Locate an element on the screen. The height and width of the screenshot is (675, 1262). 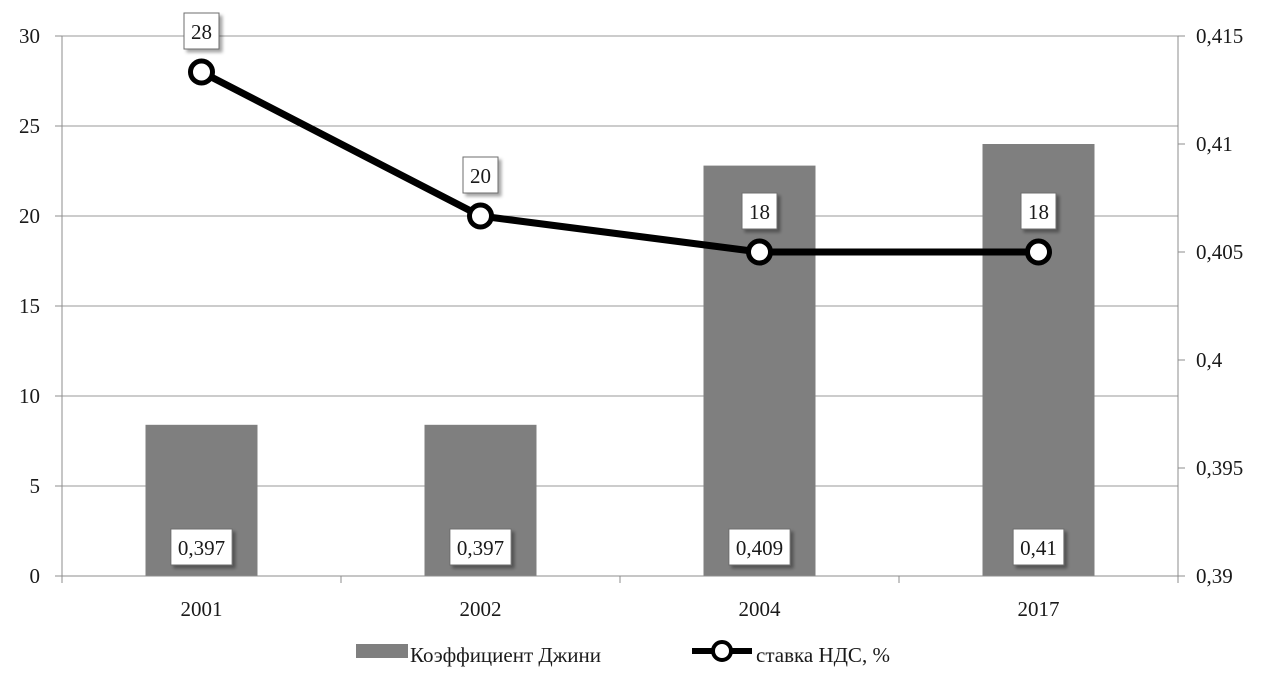
line-data-label: 28 is located at coordinates (201, 32).